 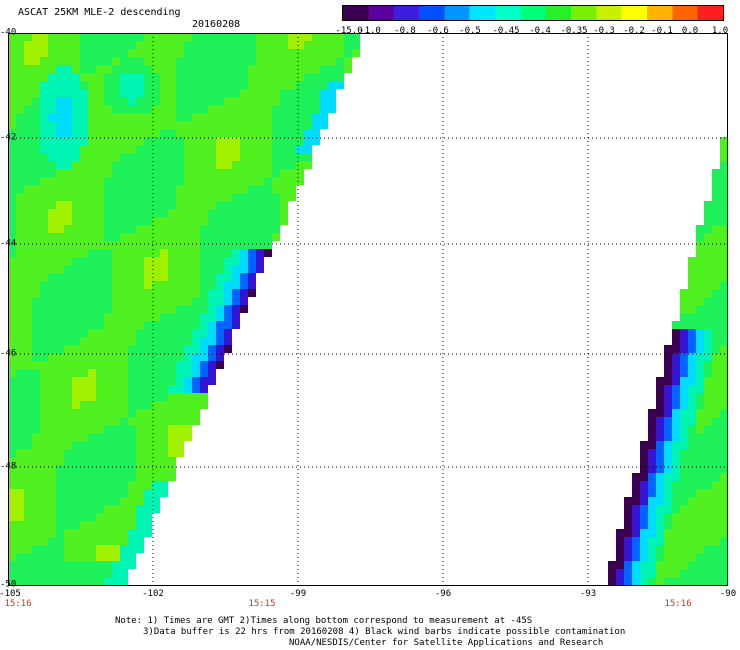 I want to click on lon-label: -99, so click(x=298, y=594).